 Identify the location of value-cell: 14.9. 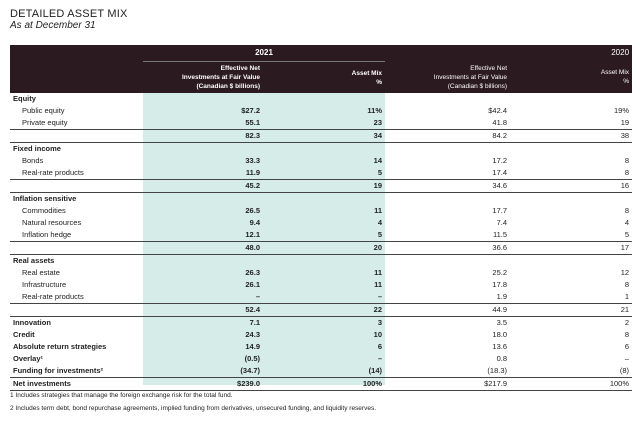
(252, 346).